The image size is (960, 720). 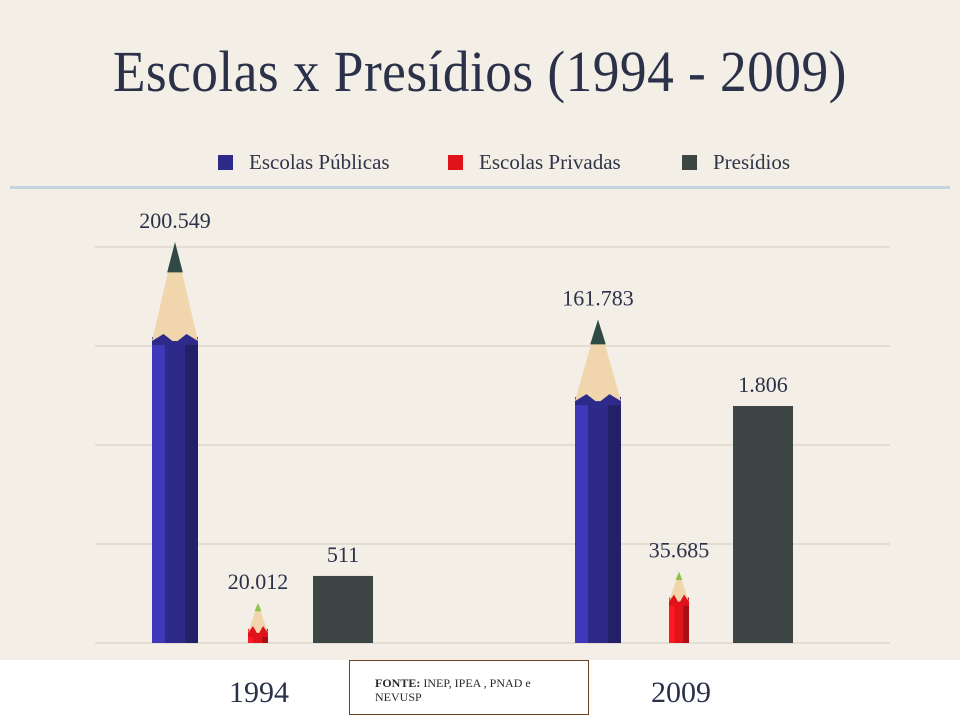 I want to click on legend-item-private-schools: Escolas Privadas, so click(x=534, y=162).